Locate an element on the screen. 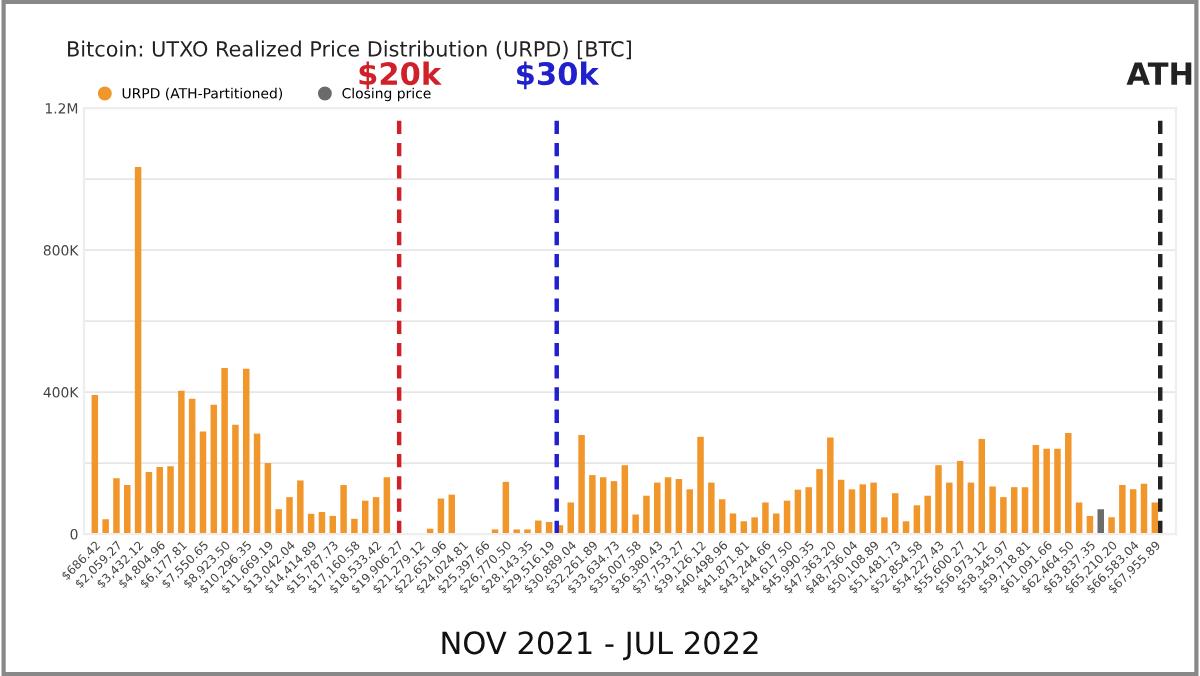  ref-line-label: $20k is located at coordinates (400, 75).